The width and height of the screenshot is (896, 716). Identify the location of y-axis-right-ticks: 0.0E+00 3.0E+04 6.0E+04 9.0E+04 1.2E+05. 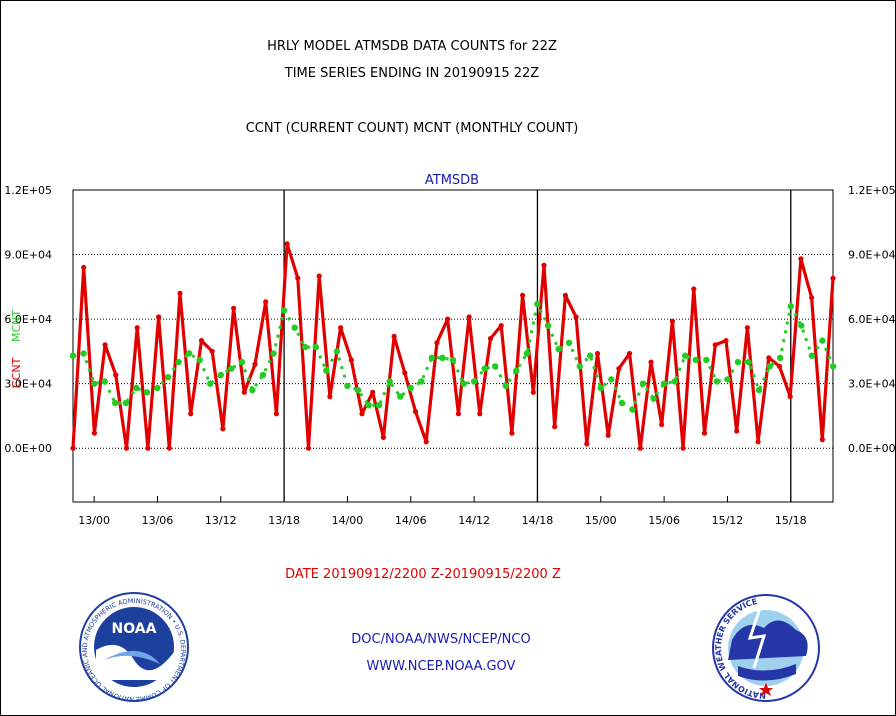
(872, 319).